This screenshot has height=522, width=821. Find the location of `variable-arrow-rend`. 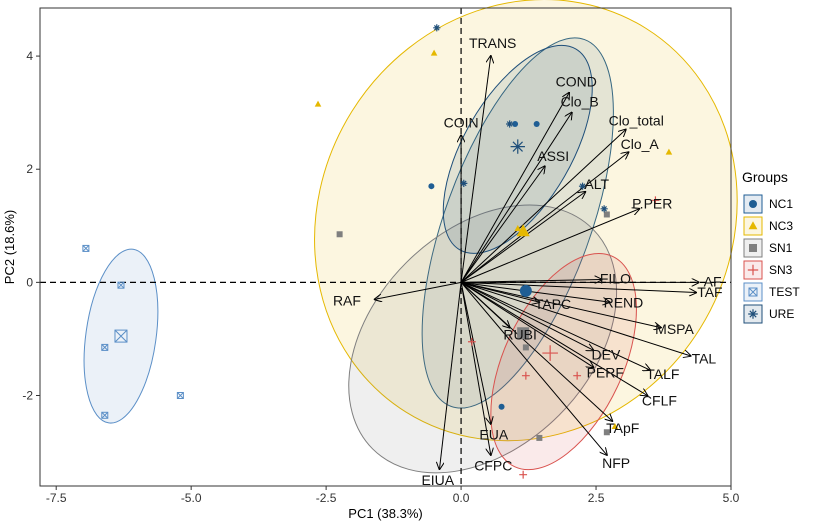

variable-arrow-rend is located at coordinates (535, 291).